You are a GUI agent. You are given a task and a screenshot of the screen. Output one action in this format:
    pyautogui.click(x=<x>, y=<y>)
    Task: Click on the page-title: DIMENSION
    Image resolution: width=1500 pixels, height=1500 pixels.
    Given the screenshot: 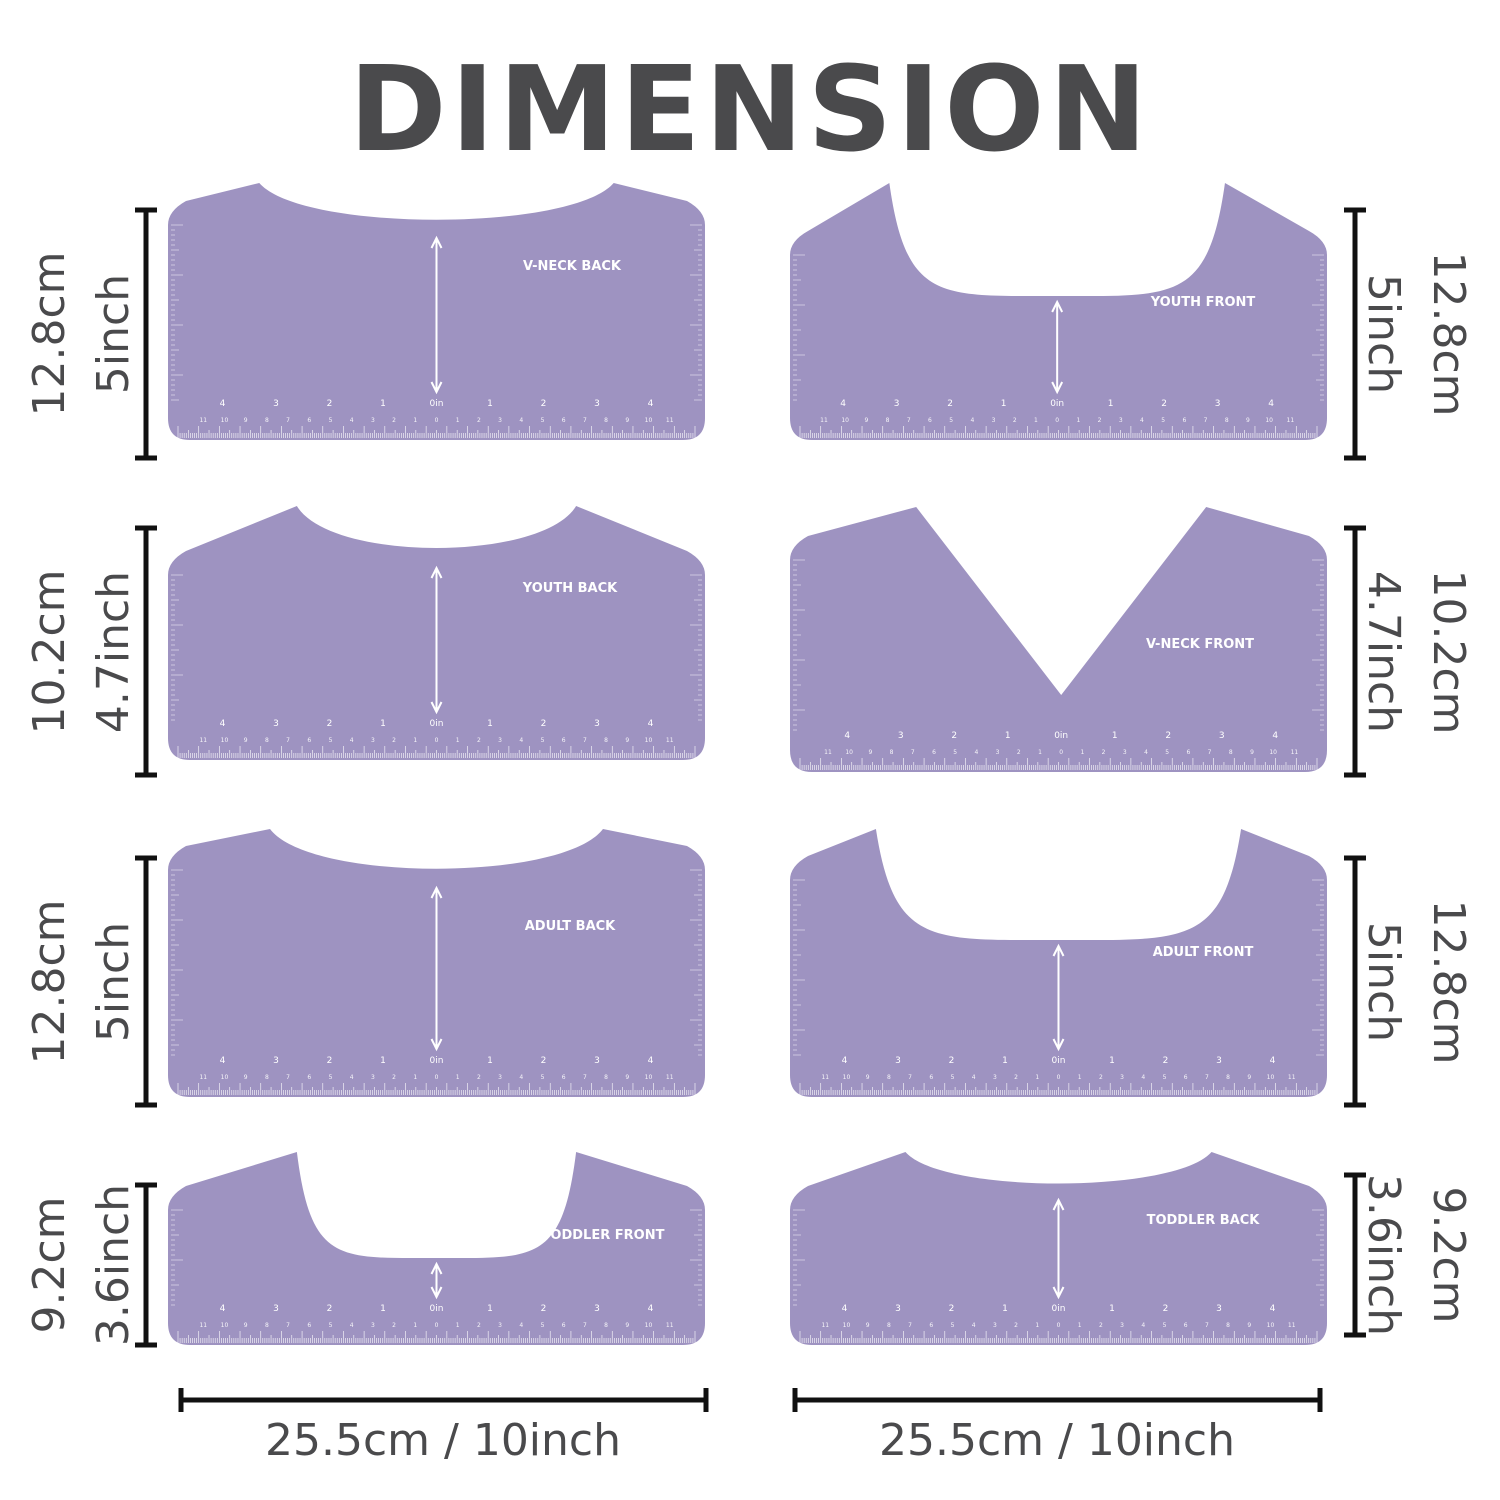 What is the action you would take?
    pyautogui.click(x=750, y=109)
    